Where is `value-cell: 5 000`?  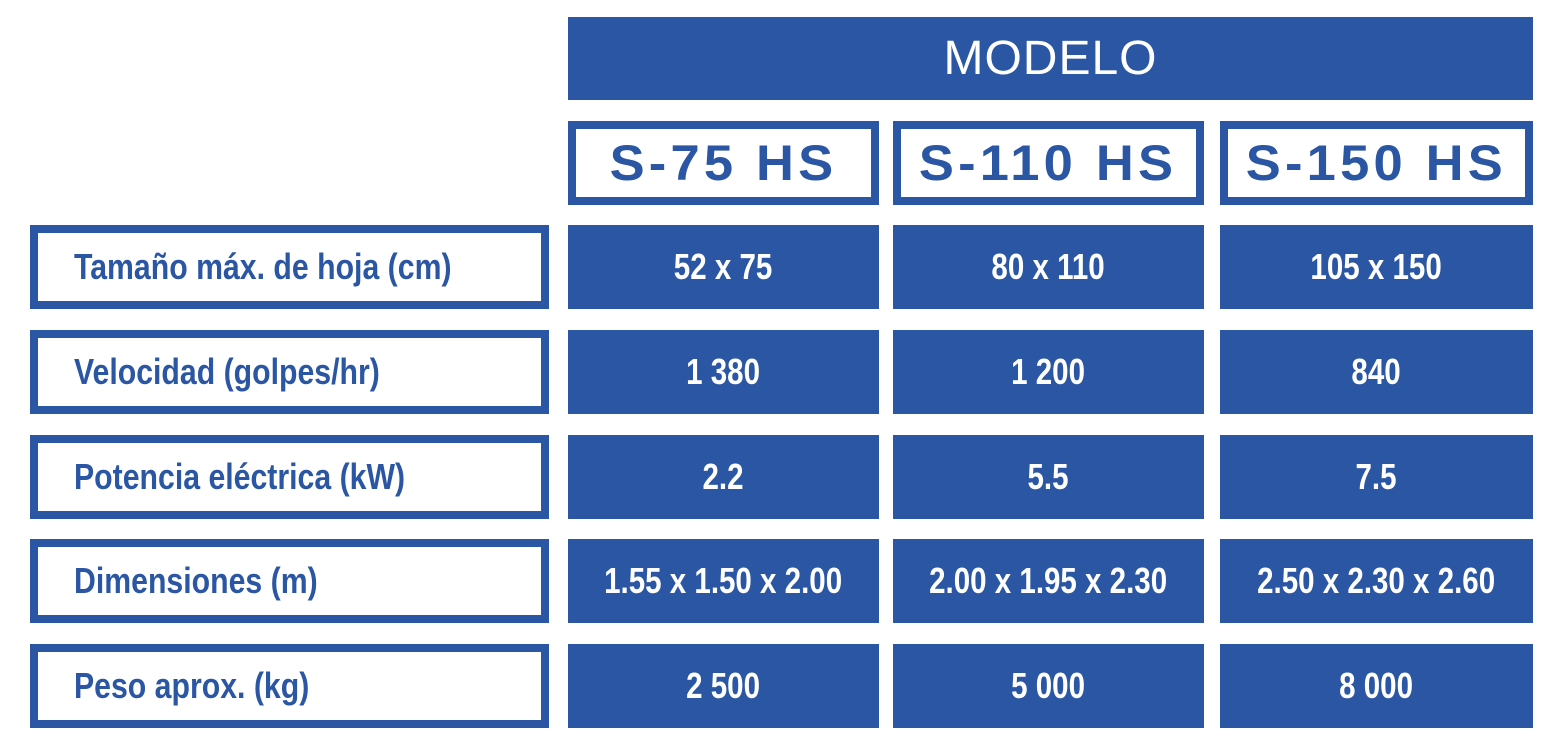
value-cell: 5 000 is located at coordinates (1048, 686).